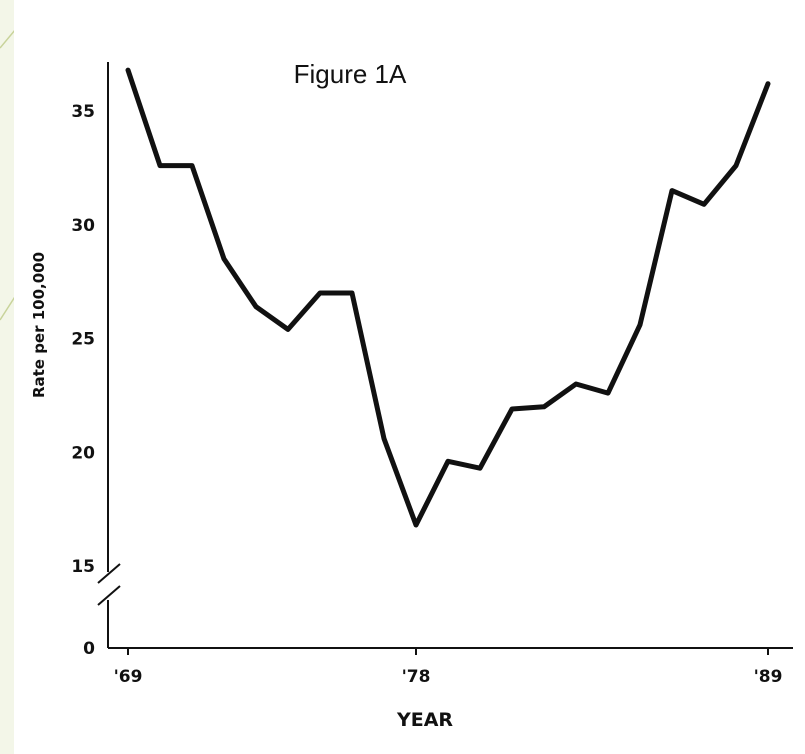  What do you see at coordinates (109, 595) in the screenshot?
I see `axis-break-mark-lower` at bounding box center [109, 595].